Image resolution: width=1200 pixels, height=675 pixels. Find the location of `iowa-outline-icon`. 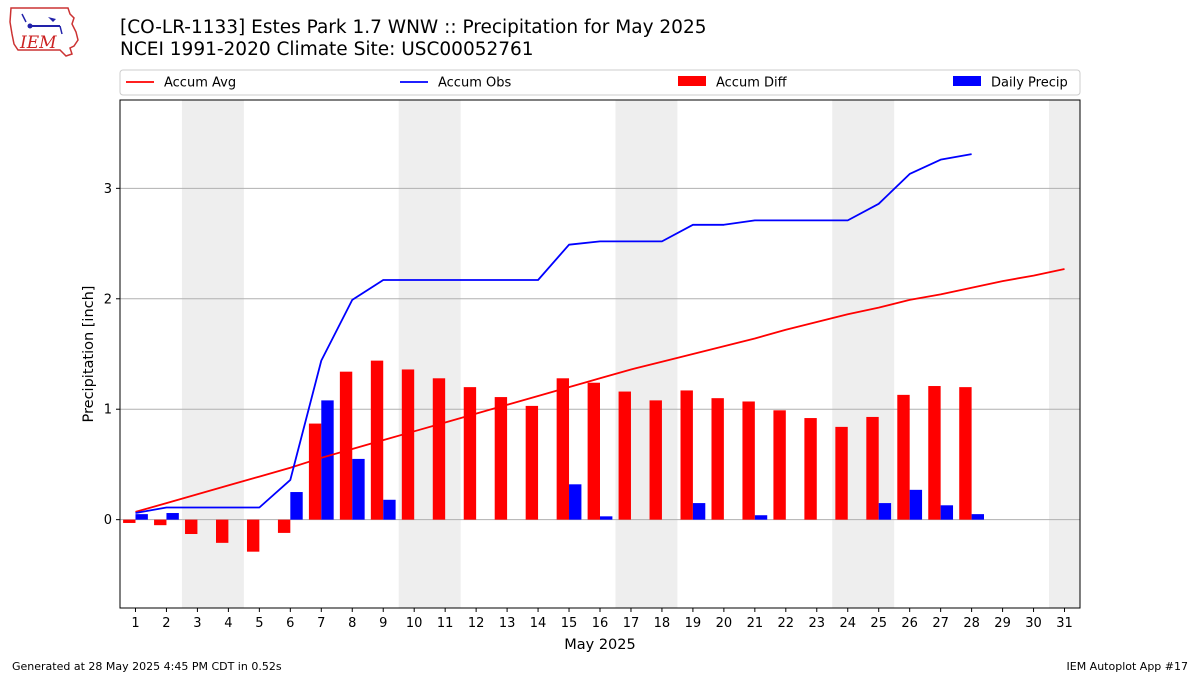

iowa-outline-icon is located at coordinates (44, 32).